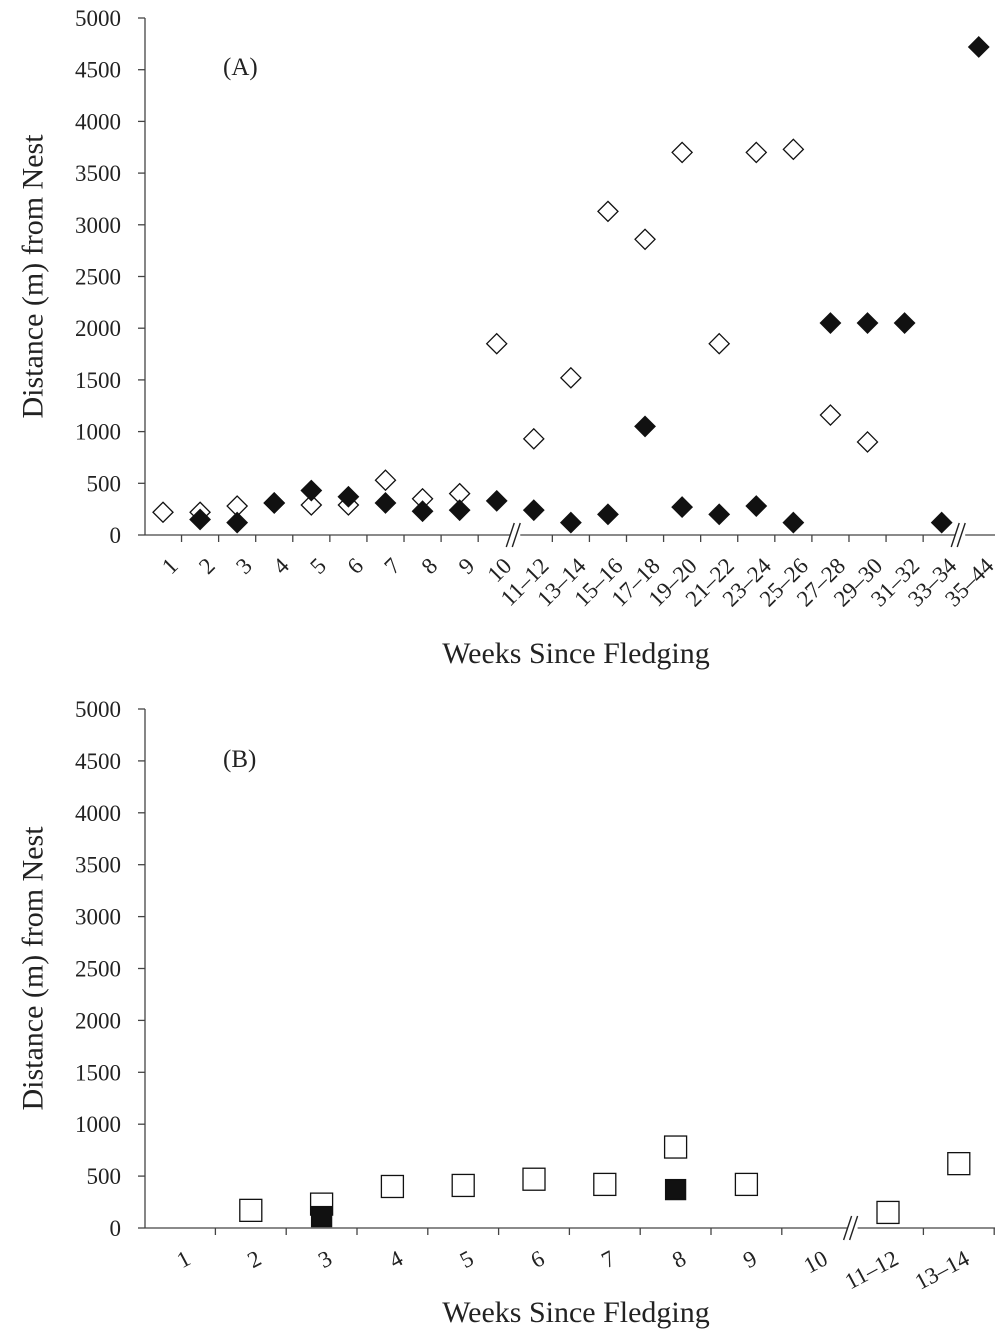 The height and width of the screenshot is (1334, 997). What do you see at coordinates (240, 67) in the screenshot?
I see `panel-label: (A)` at bounding box center [240, 67].